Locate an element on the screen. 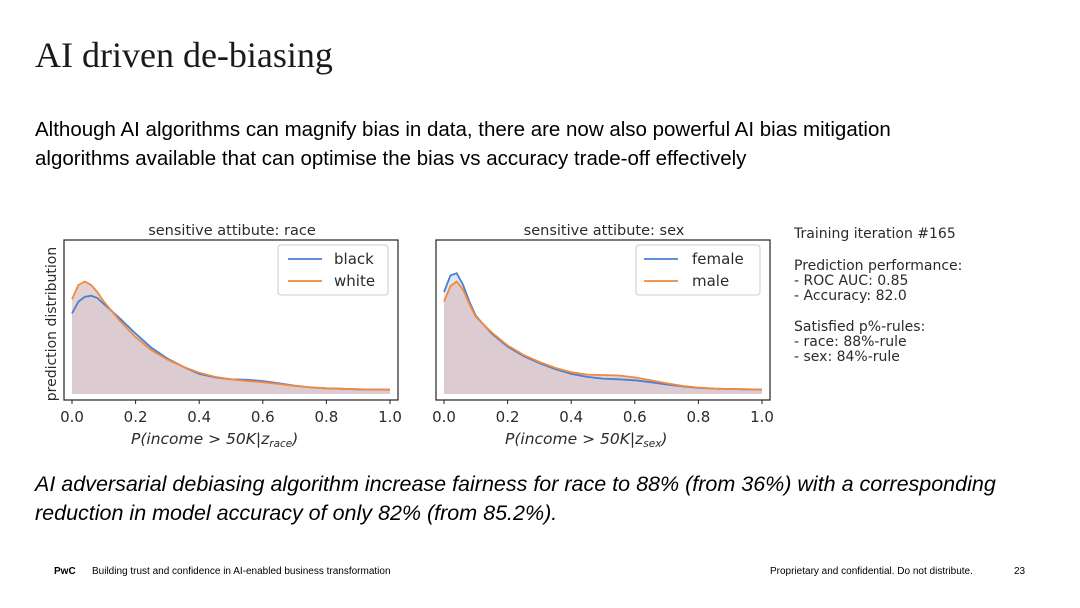 This screenshot has height=608, width=1080. sex-xlabel-sub: sex is located at coordinates (652, 444).